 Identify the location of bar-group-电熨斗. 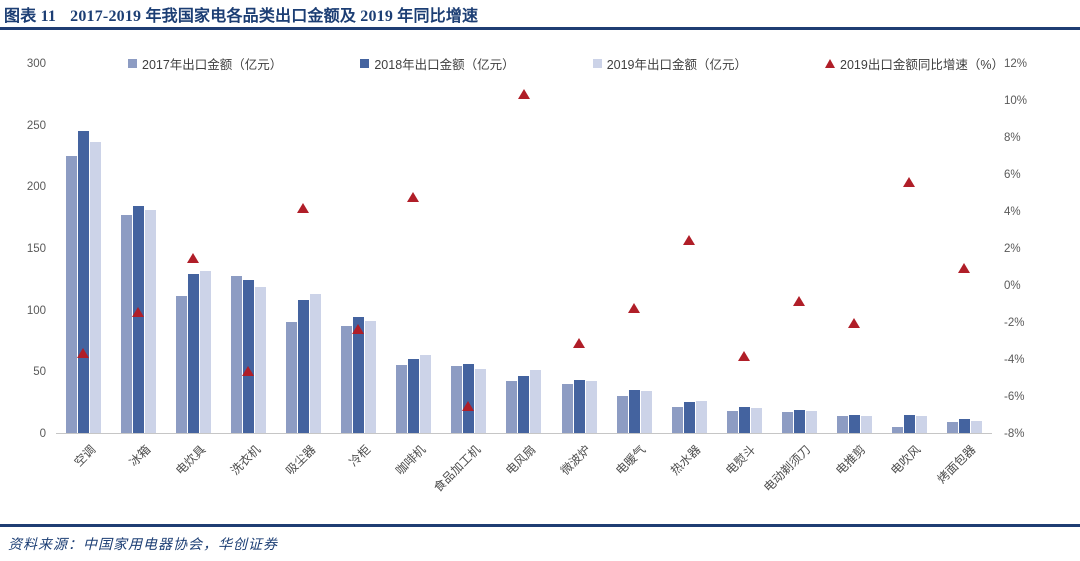
(744, 248).